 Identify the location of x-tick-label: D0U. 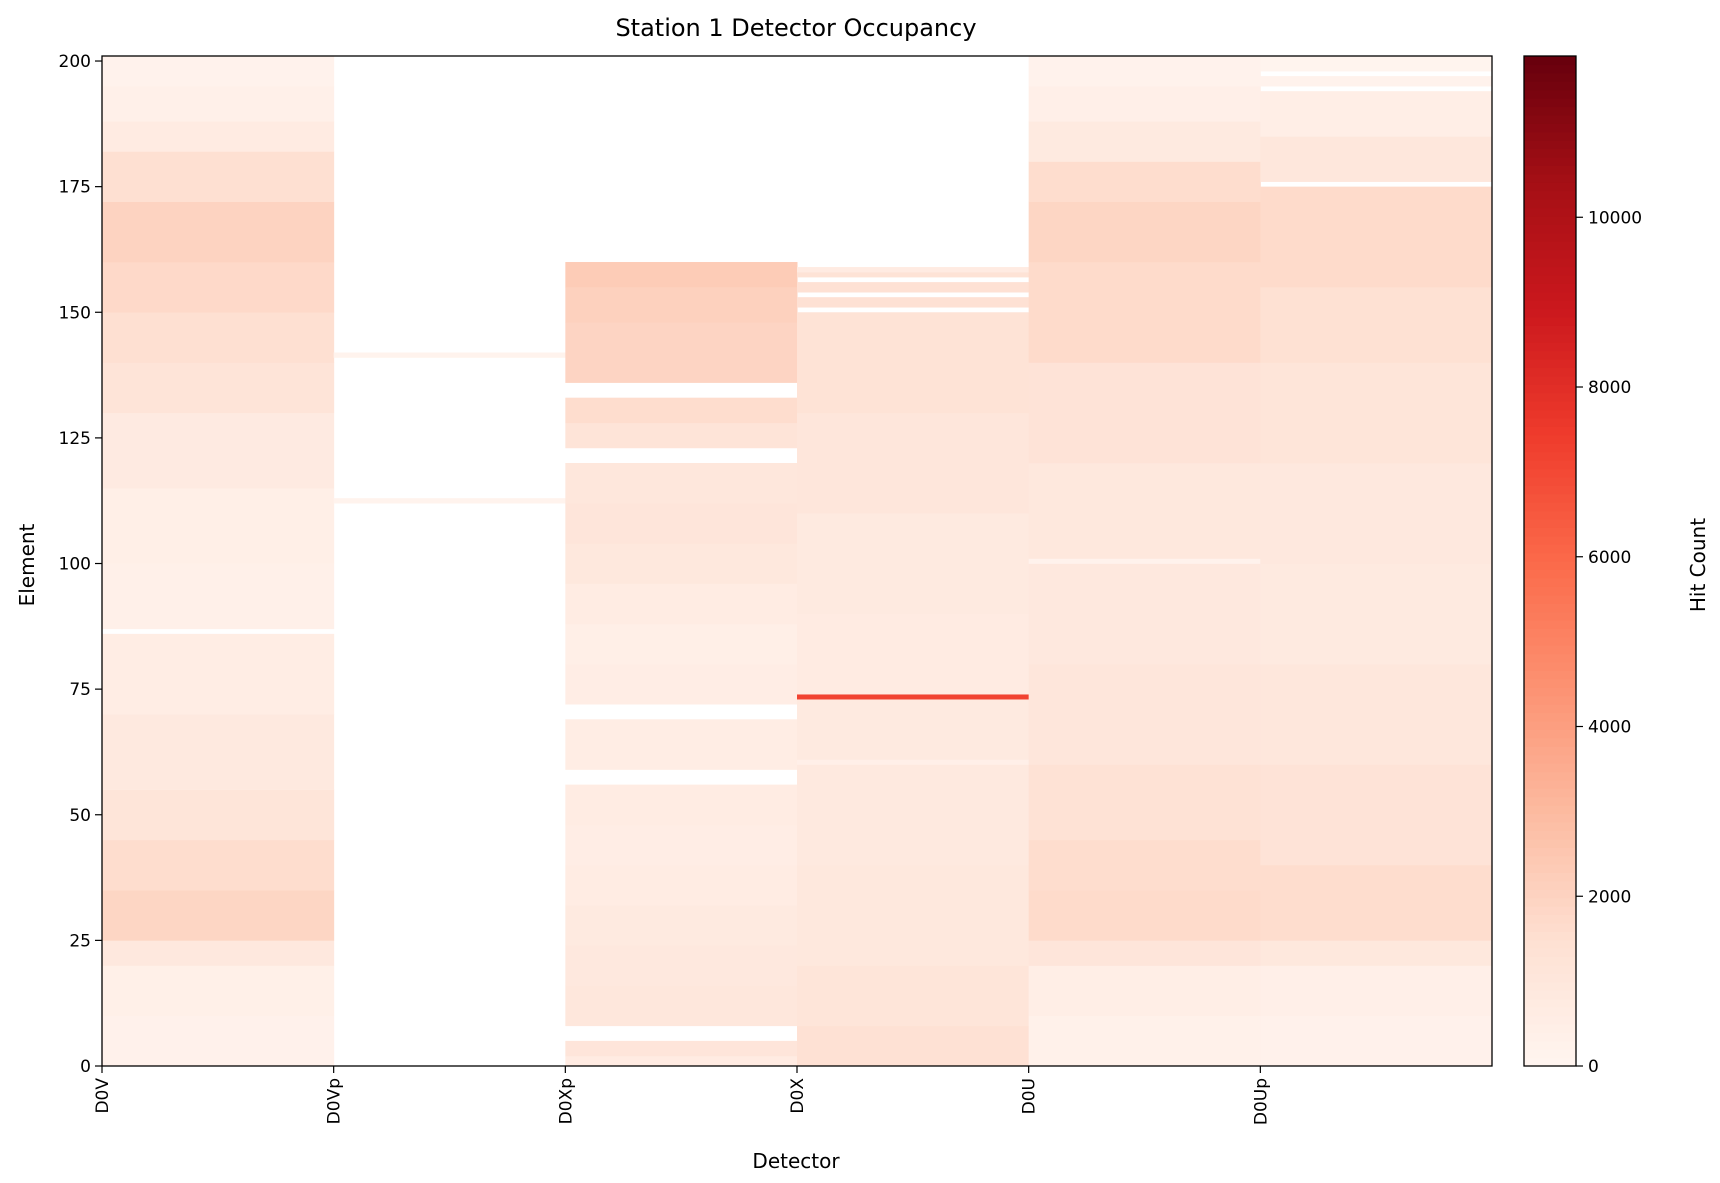
(1030, 1096).